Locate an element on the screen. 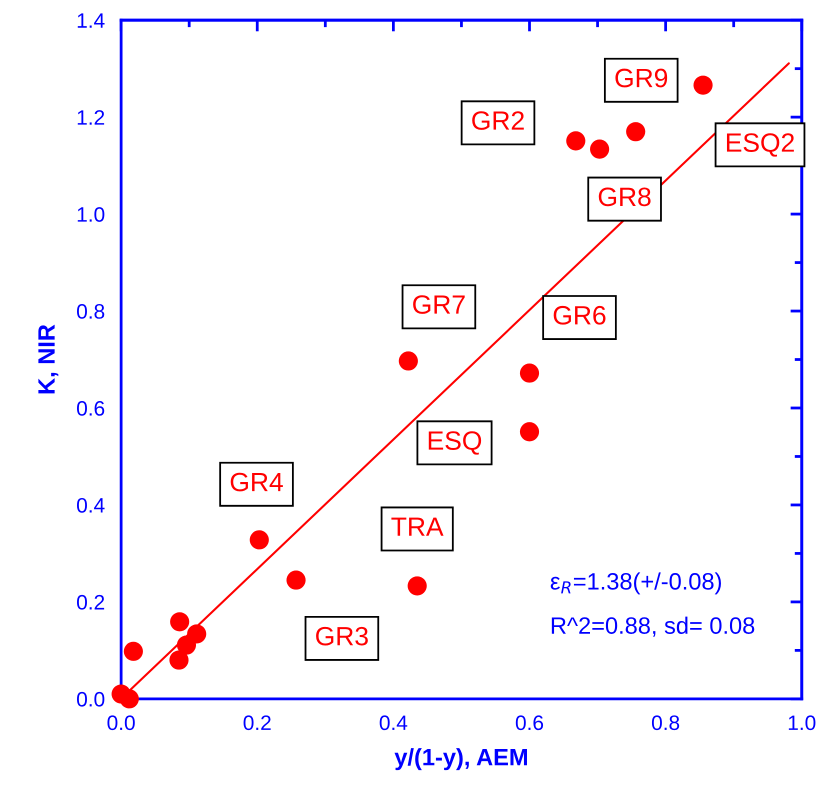 The height and width of the screenshot is (807, 824). y-tick-label: 0.8 is located at coordinates (90, 311).